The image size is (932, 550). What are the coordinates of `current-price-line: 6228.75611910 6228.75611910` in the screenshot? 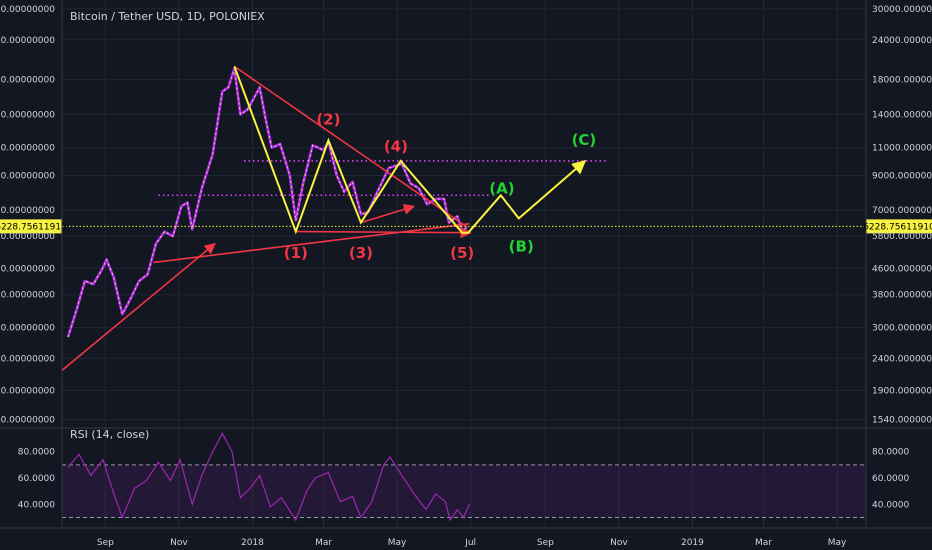 It's located at (466, 226).